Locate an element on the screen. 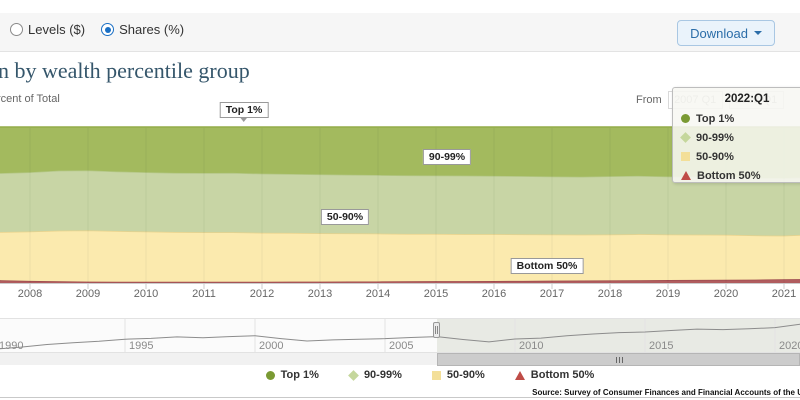 This screenshot has height=400, width=800. range-from-label: From is located at coordinates (649, 100).